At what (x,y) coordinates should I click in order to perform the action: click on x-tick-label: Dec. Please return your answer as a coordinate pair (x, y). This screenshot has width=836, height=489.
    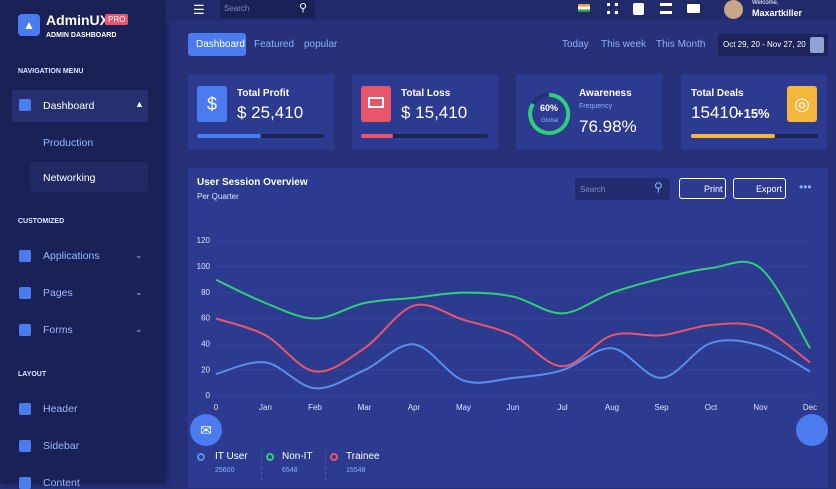
    Looking at the image, I should click on (810, 407).